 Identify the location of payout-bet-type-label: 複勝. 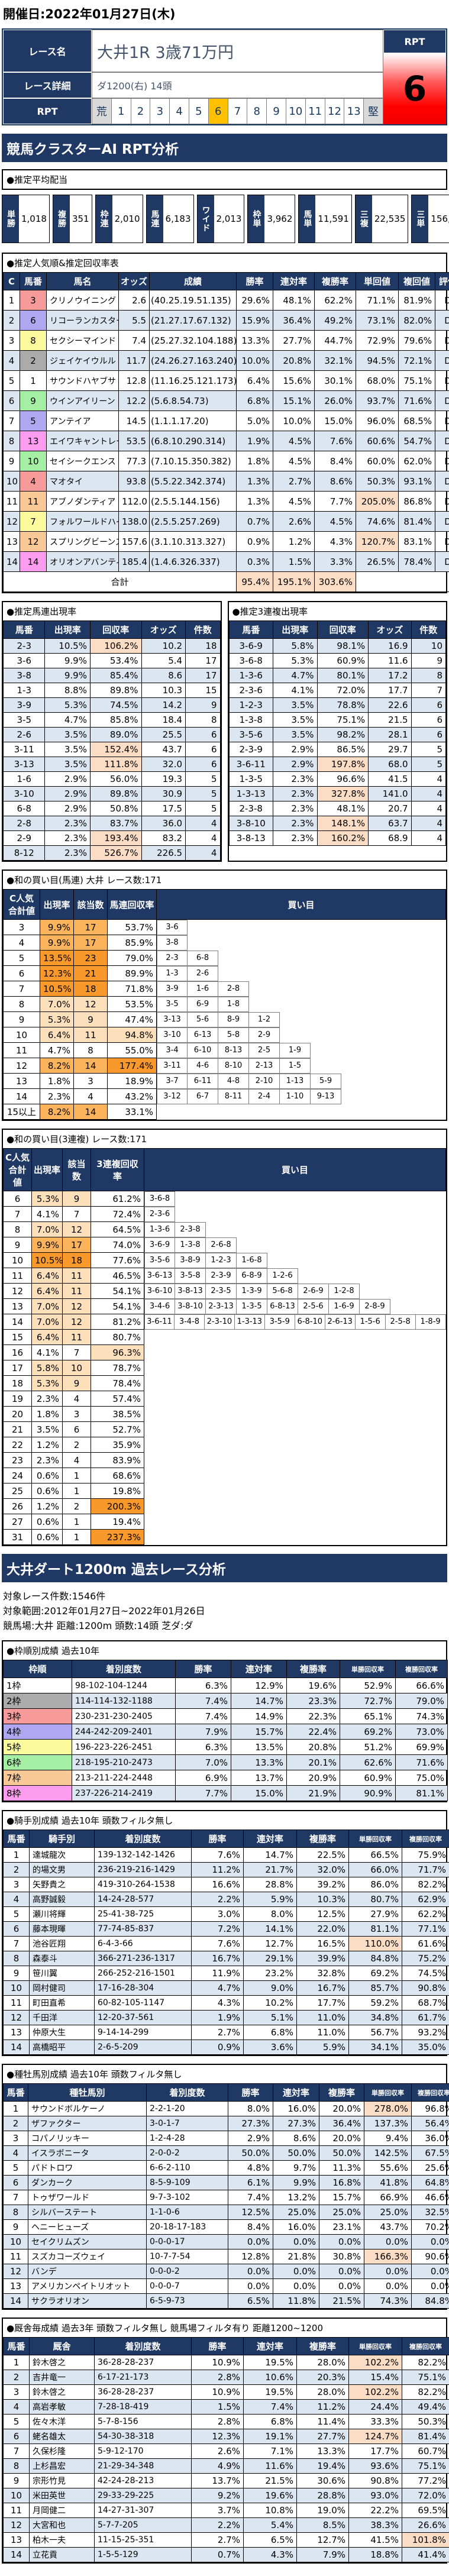
(61, 219).